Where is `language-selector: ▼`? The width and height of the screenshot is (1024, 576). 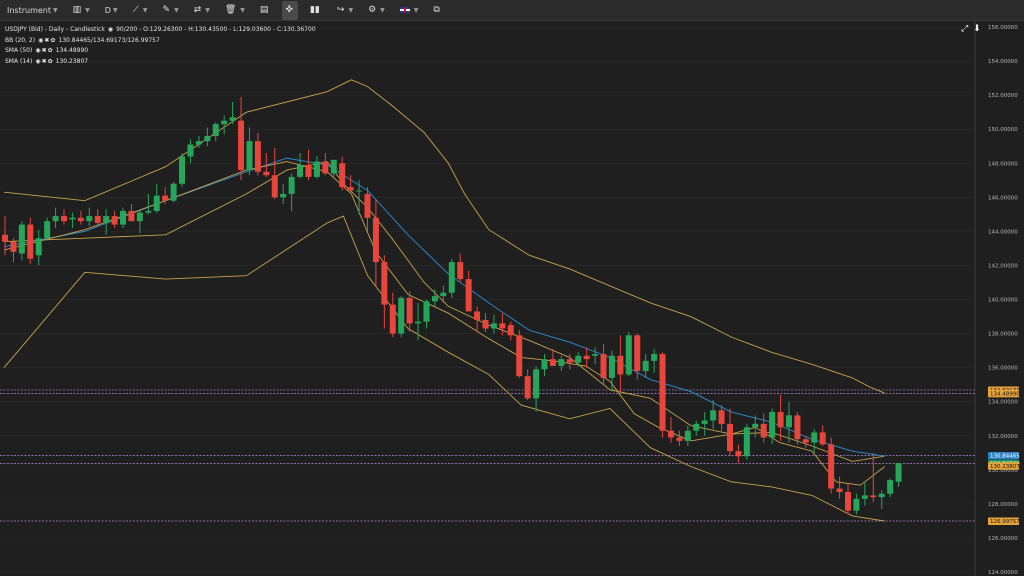 language-selector: ▼ is located at coordinates (409, 10).